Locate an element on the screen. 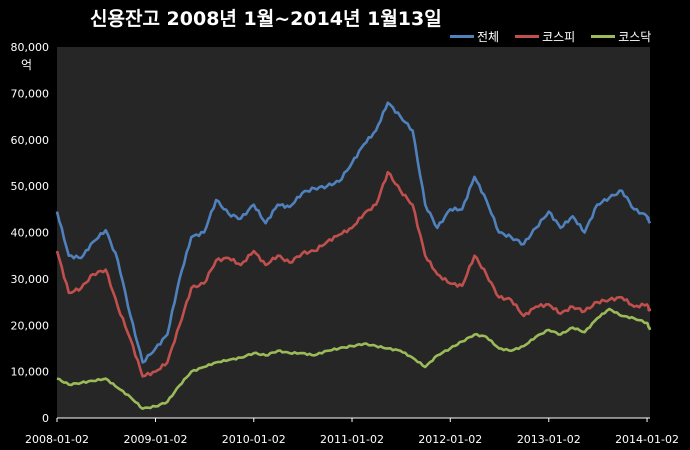 Image resolution: width=690 pixels, height=450 pixels. legend-item-kospi: 코스피 is located at coordinates (545, 36).